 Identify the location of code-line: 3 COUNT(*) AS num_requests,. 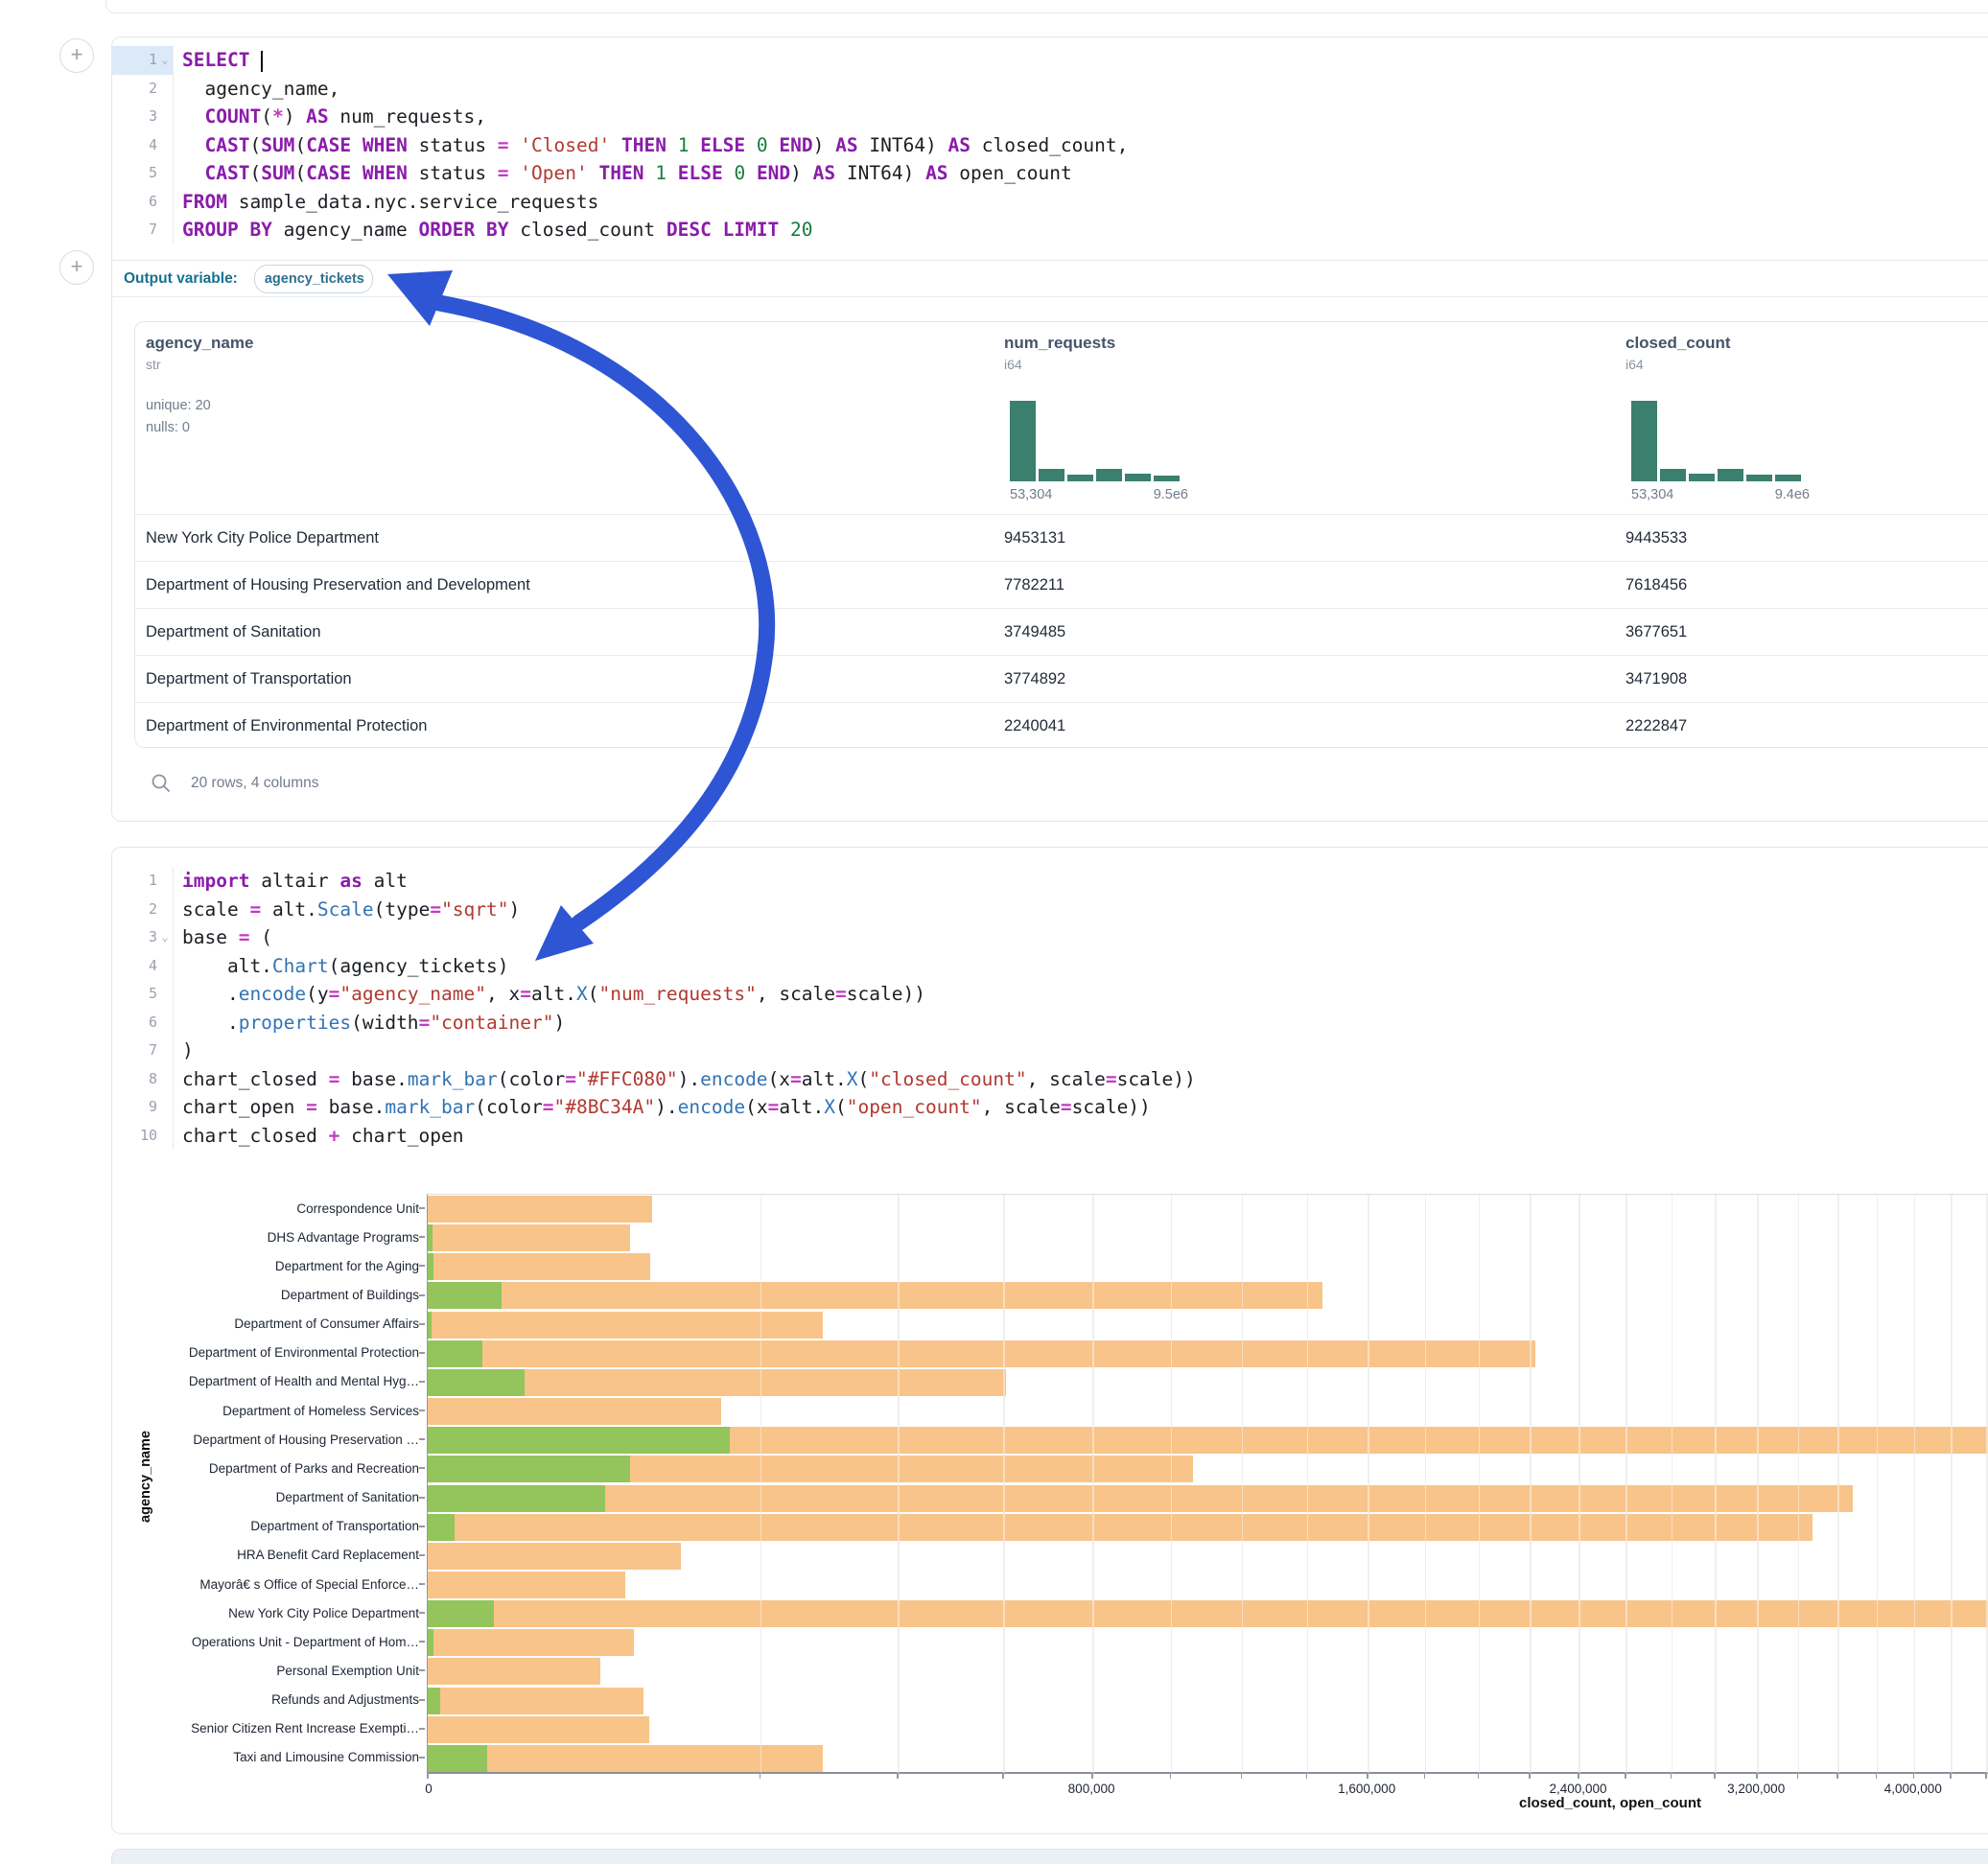
(1050, 117).